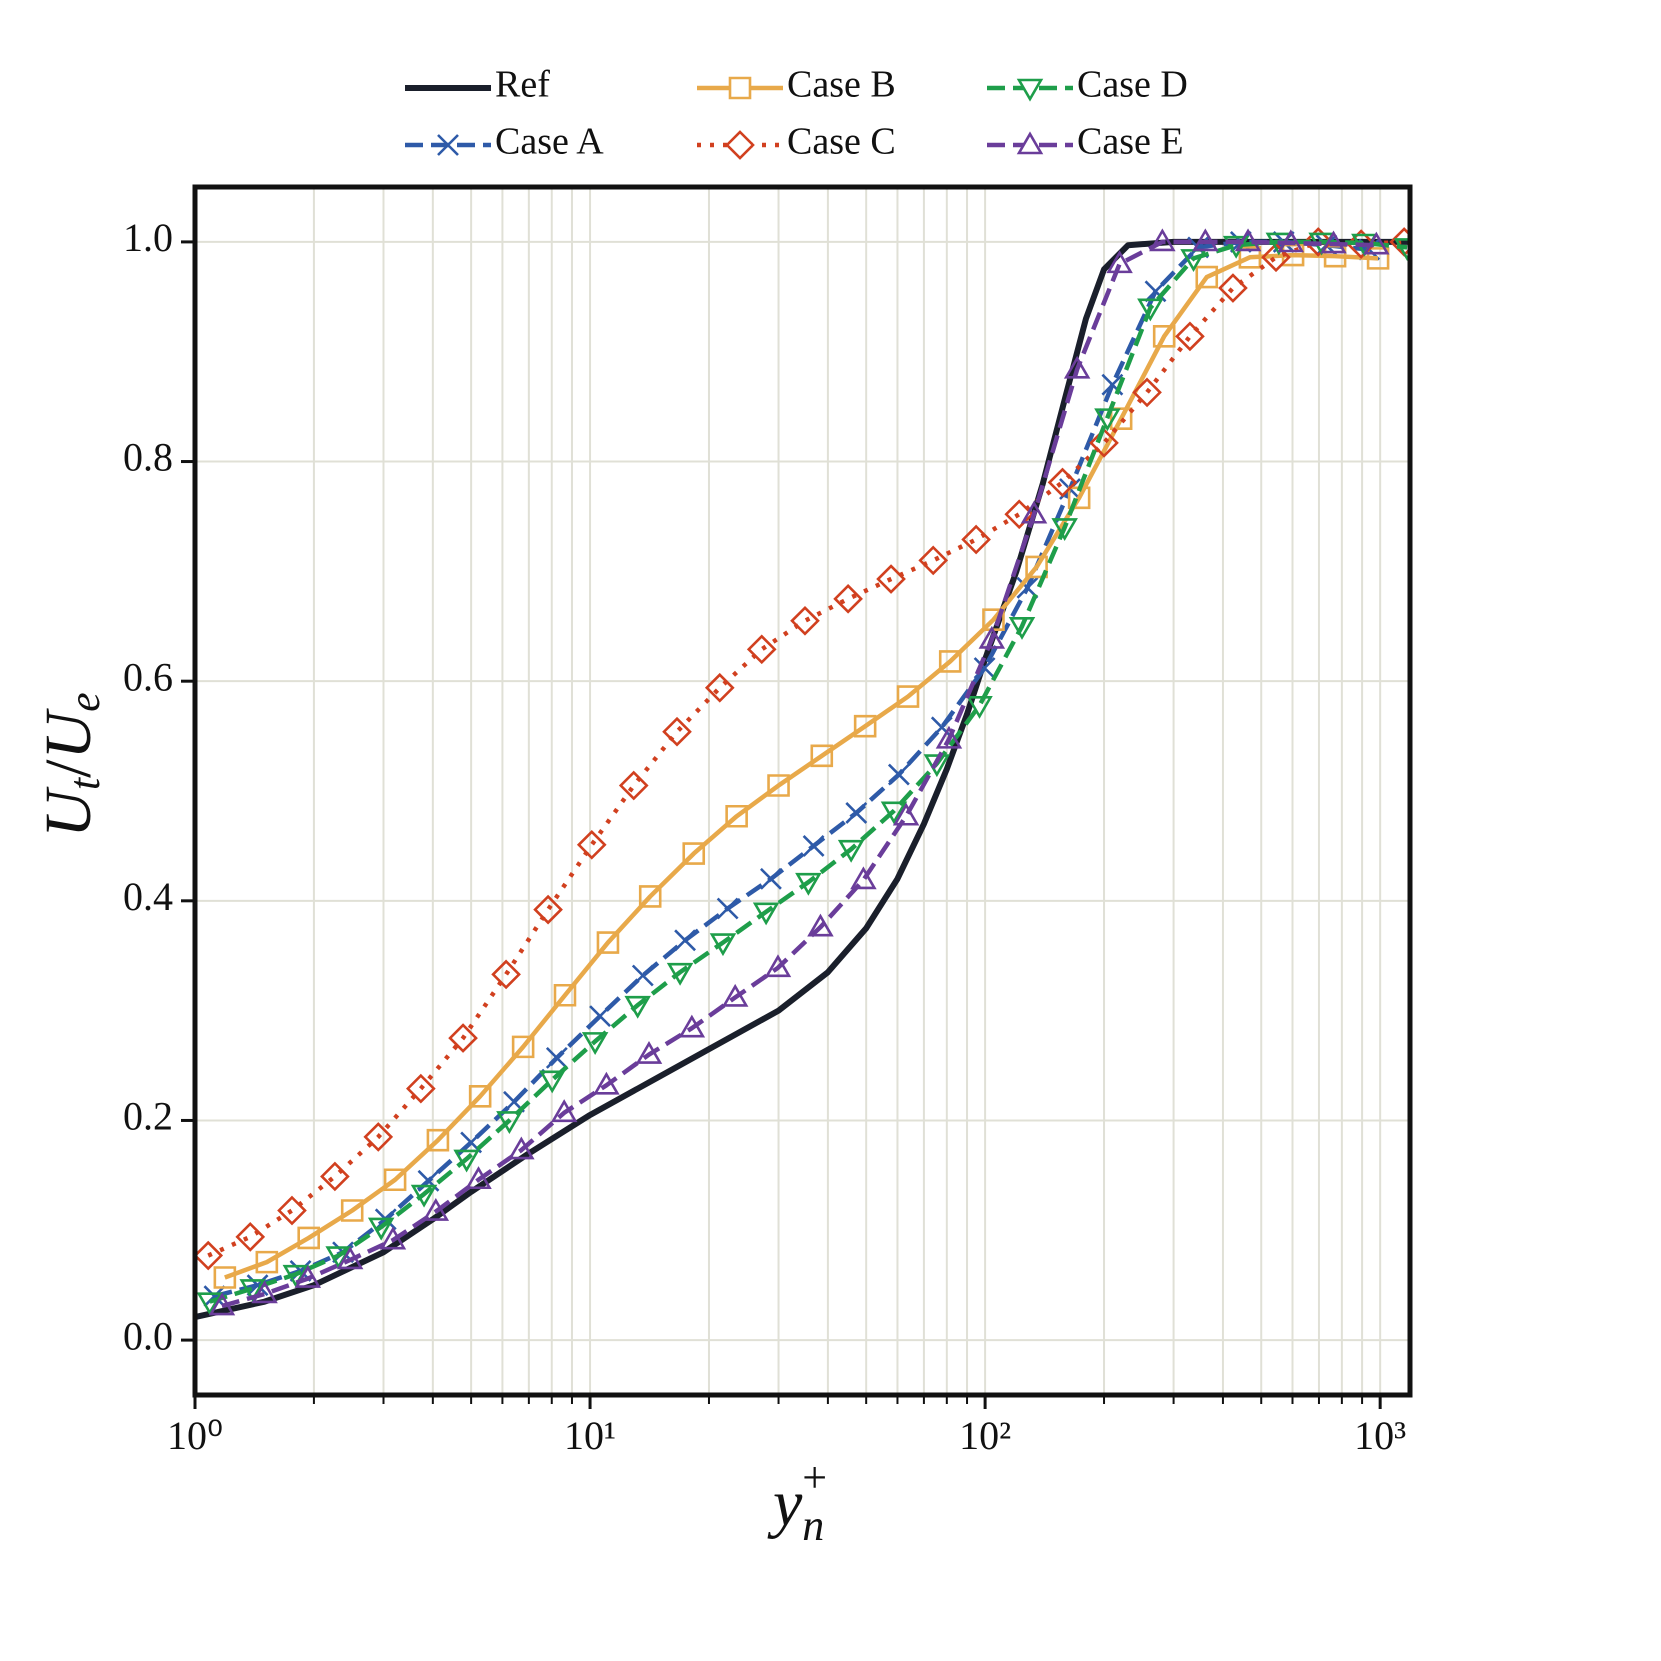 Image resolution: width=1661 pixels, height=1661 pixels. Describe the element at coordinates (148, 1116) in the screenshot. I see `y-tick-label: 0.2` at that location.